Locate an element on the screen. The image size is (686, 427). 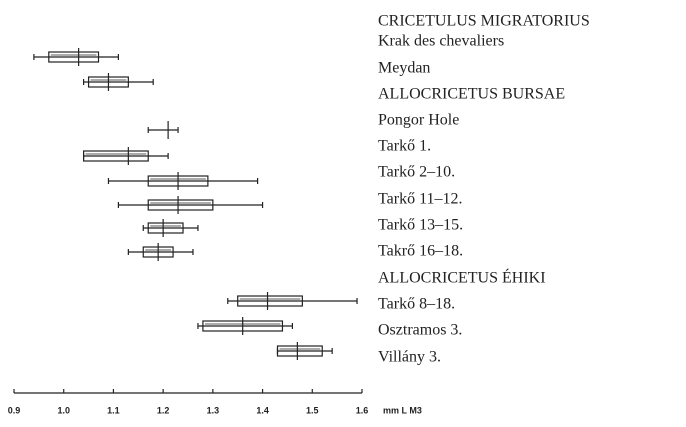
x-tick-label: 1.0 is located at coordinates (63, 410).